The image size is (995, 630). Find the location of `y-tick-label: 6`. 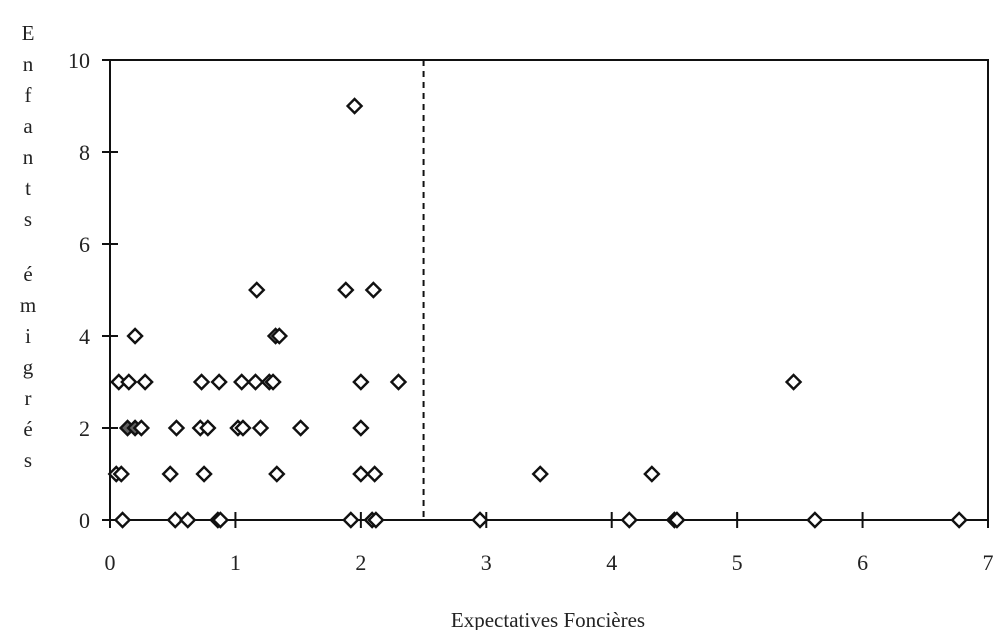

y-tick-label: 6 is located at coordinates (84, 244).